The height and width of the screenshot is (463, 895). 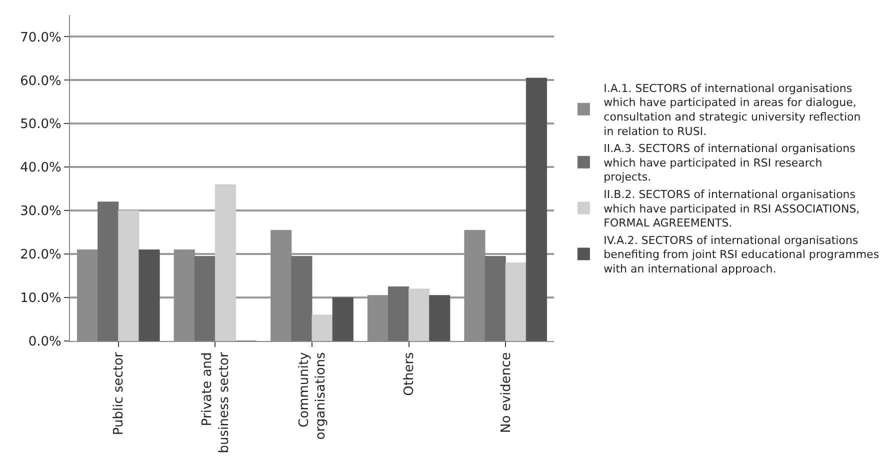 What do you see at coordinates (732, 110) in the screenshot?
I see `legend-label: I.A.1. SECTORS of international organisations which have participated in areas for dialogue, consultation and strategic university reflection in relation to RUSI.` at bounding box center [732, 110].